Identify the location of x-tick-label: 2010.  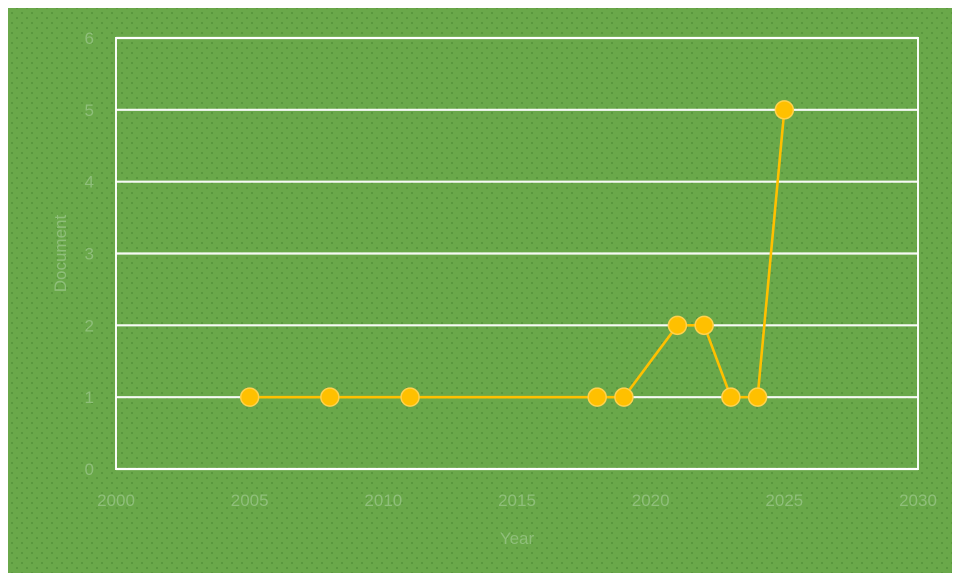
(383, 500).